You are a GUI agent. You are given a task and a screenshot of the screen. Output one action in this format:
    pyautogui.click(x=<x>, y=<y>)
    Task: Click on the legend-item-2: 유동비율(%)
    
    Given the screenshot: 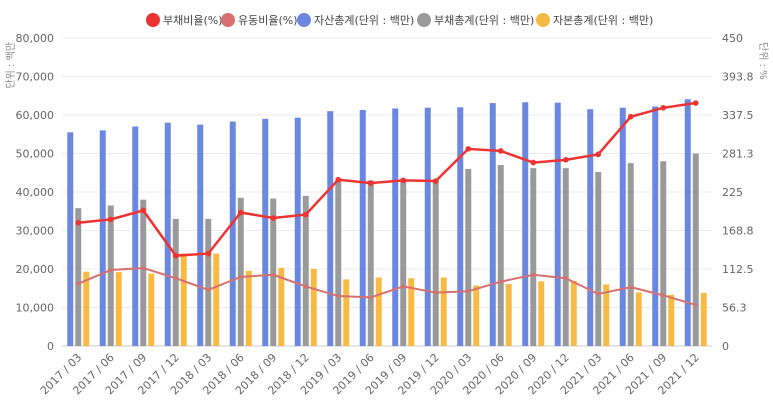 What is the action you would take?
    pyautogui.click(x=259, y=20)
    